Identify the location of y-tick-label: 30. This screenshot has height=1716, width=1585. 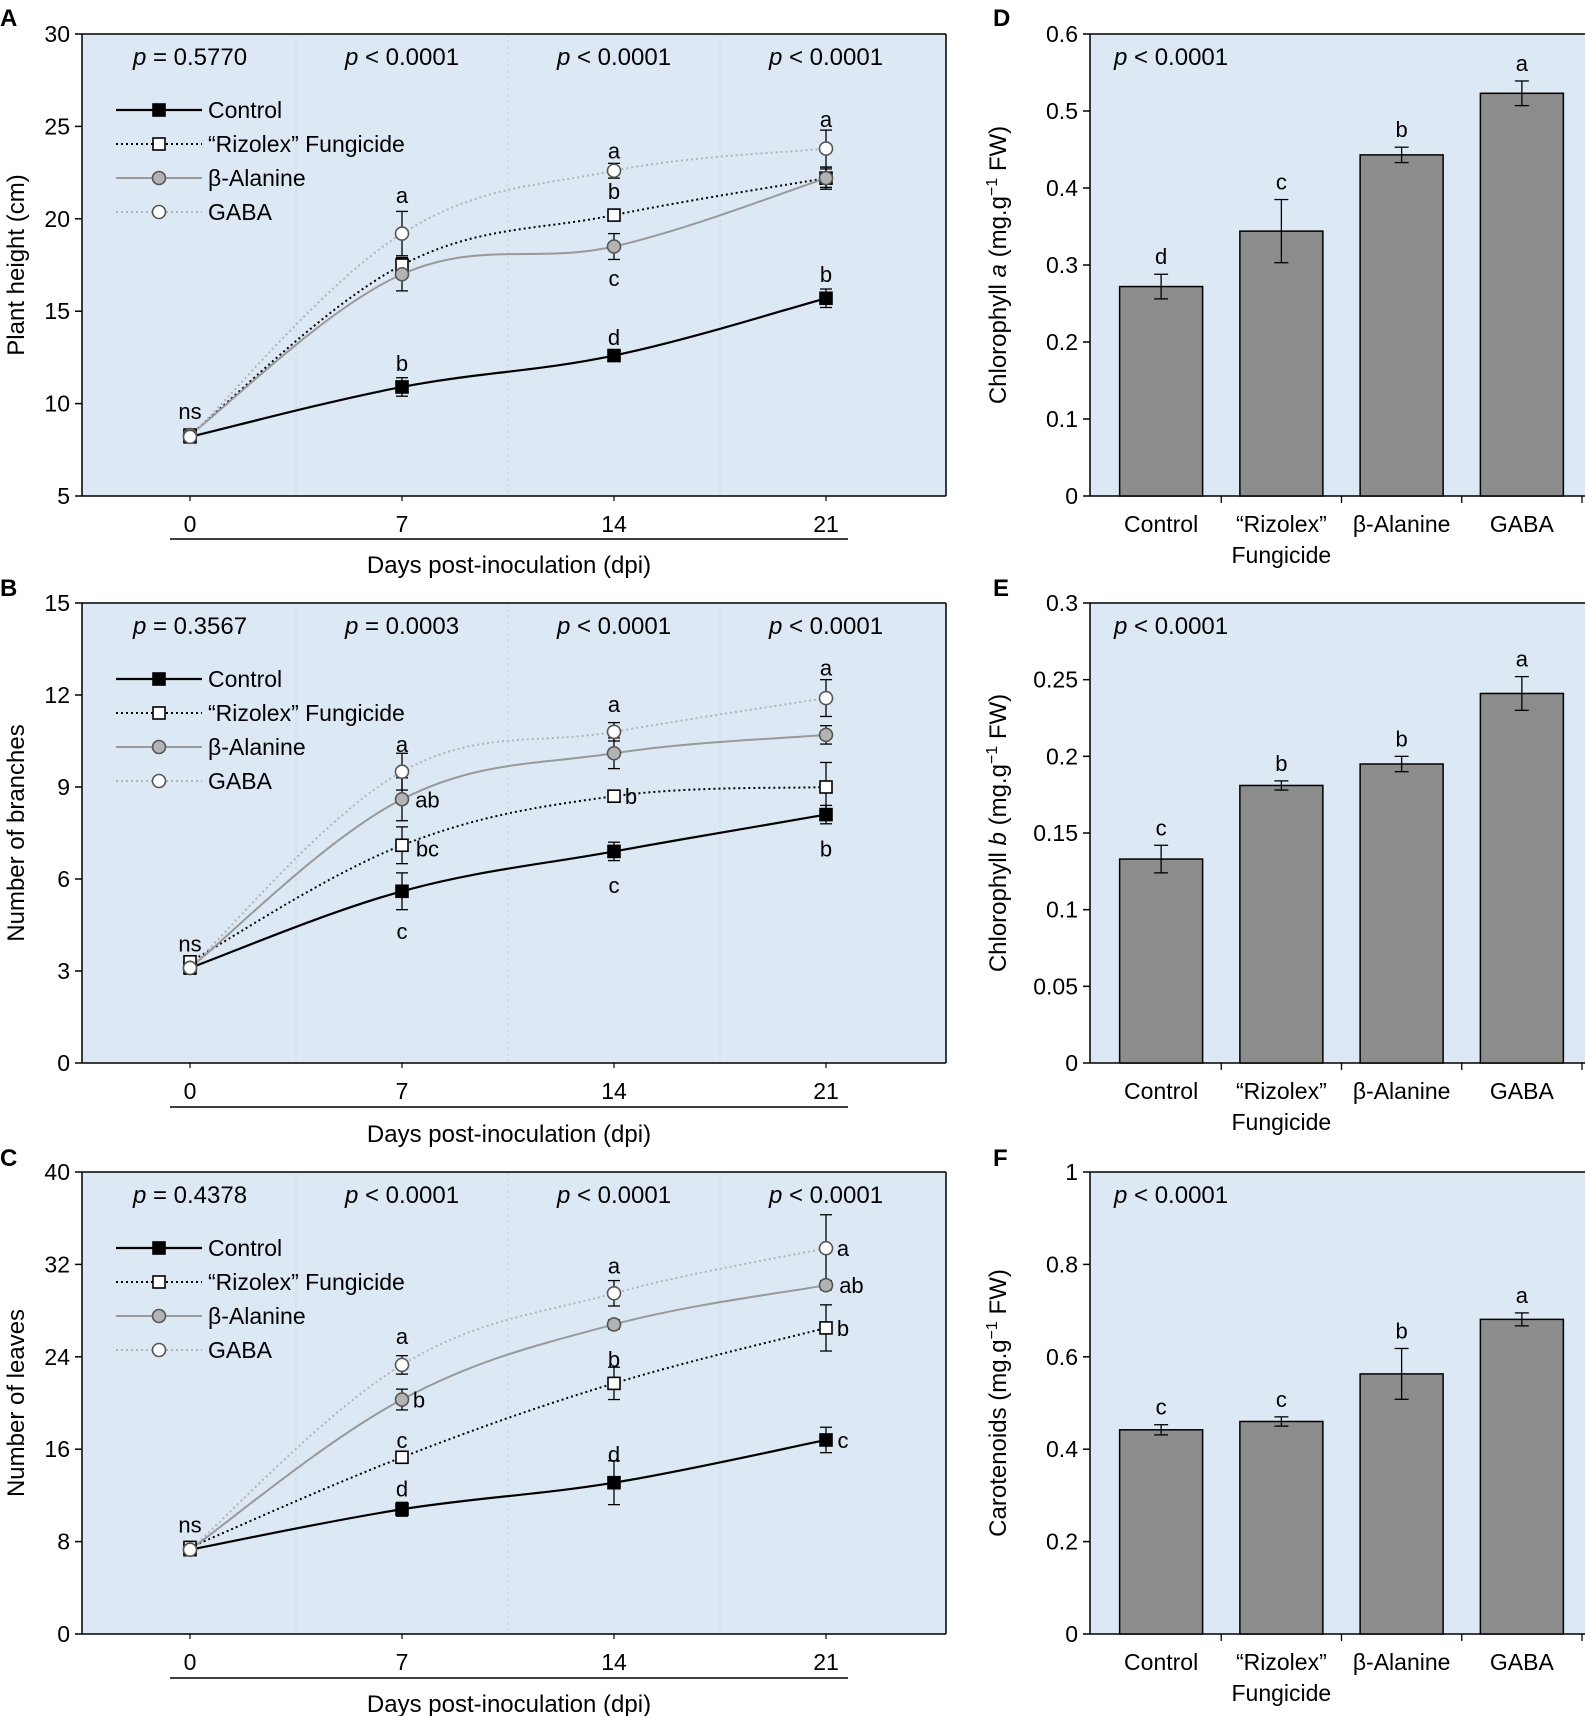
(57, 34).